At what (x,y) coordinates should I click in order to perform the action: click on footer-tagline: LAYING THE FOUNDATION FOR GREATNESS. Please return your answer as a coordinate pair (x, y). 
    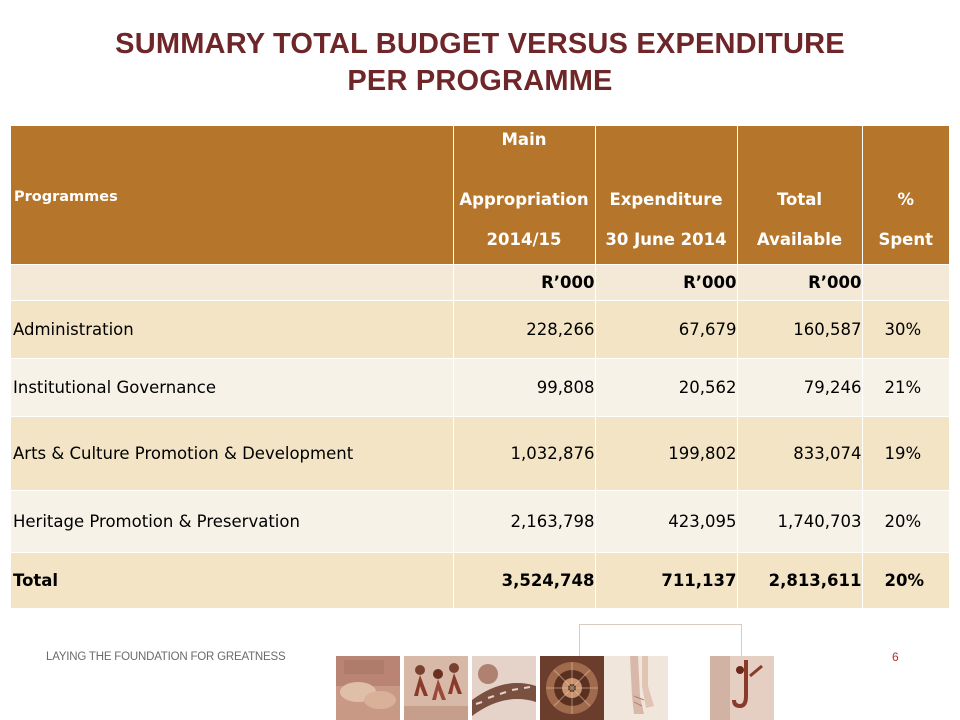
    Looking at the image, I should click on (166, 657).